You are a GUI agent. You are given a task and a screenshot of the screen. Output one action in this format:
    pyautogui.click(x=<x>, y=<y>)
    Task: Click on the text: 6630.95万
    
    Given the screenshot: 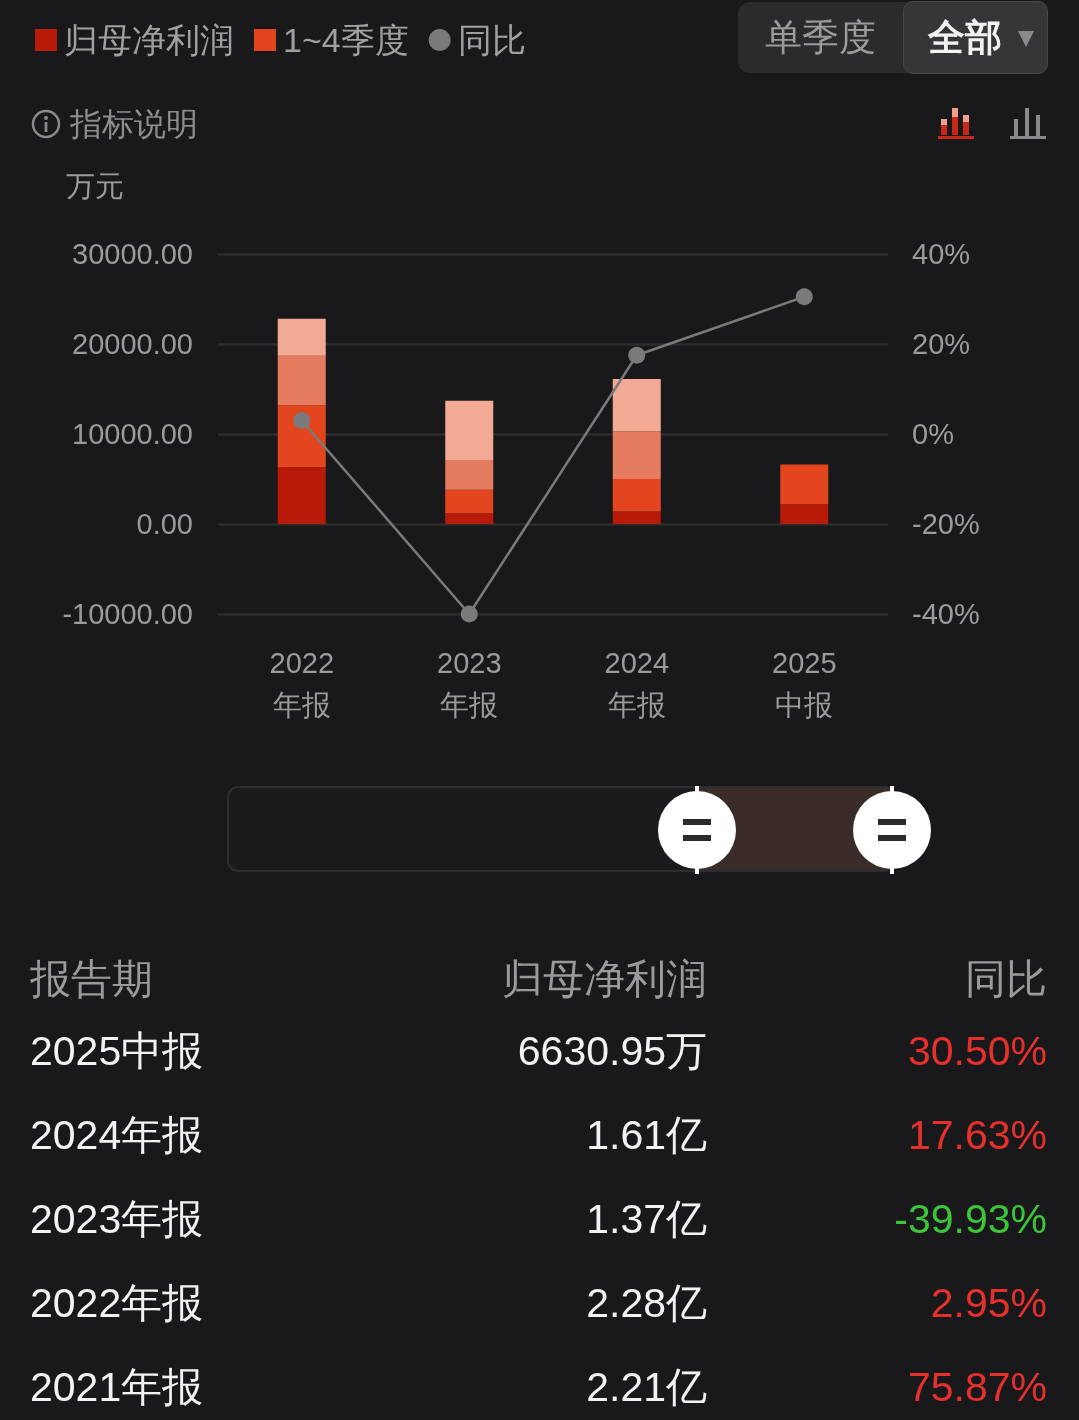 What is the action you would take?
    pyautogui.click(x=612, y=1051)
    